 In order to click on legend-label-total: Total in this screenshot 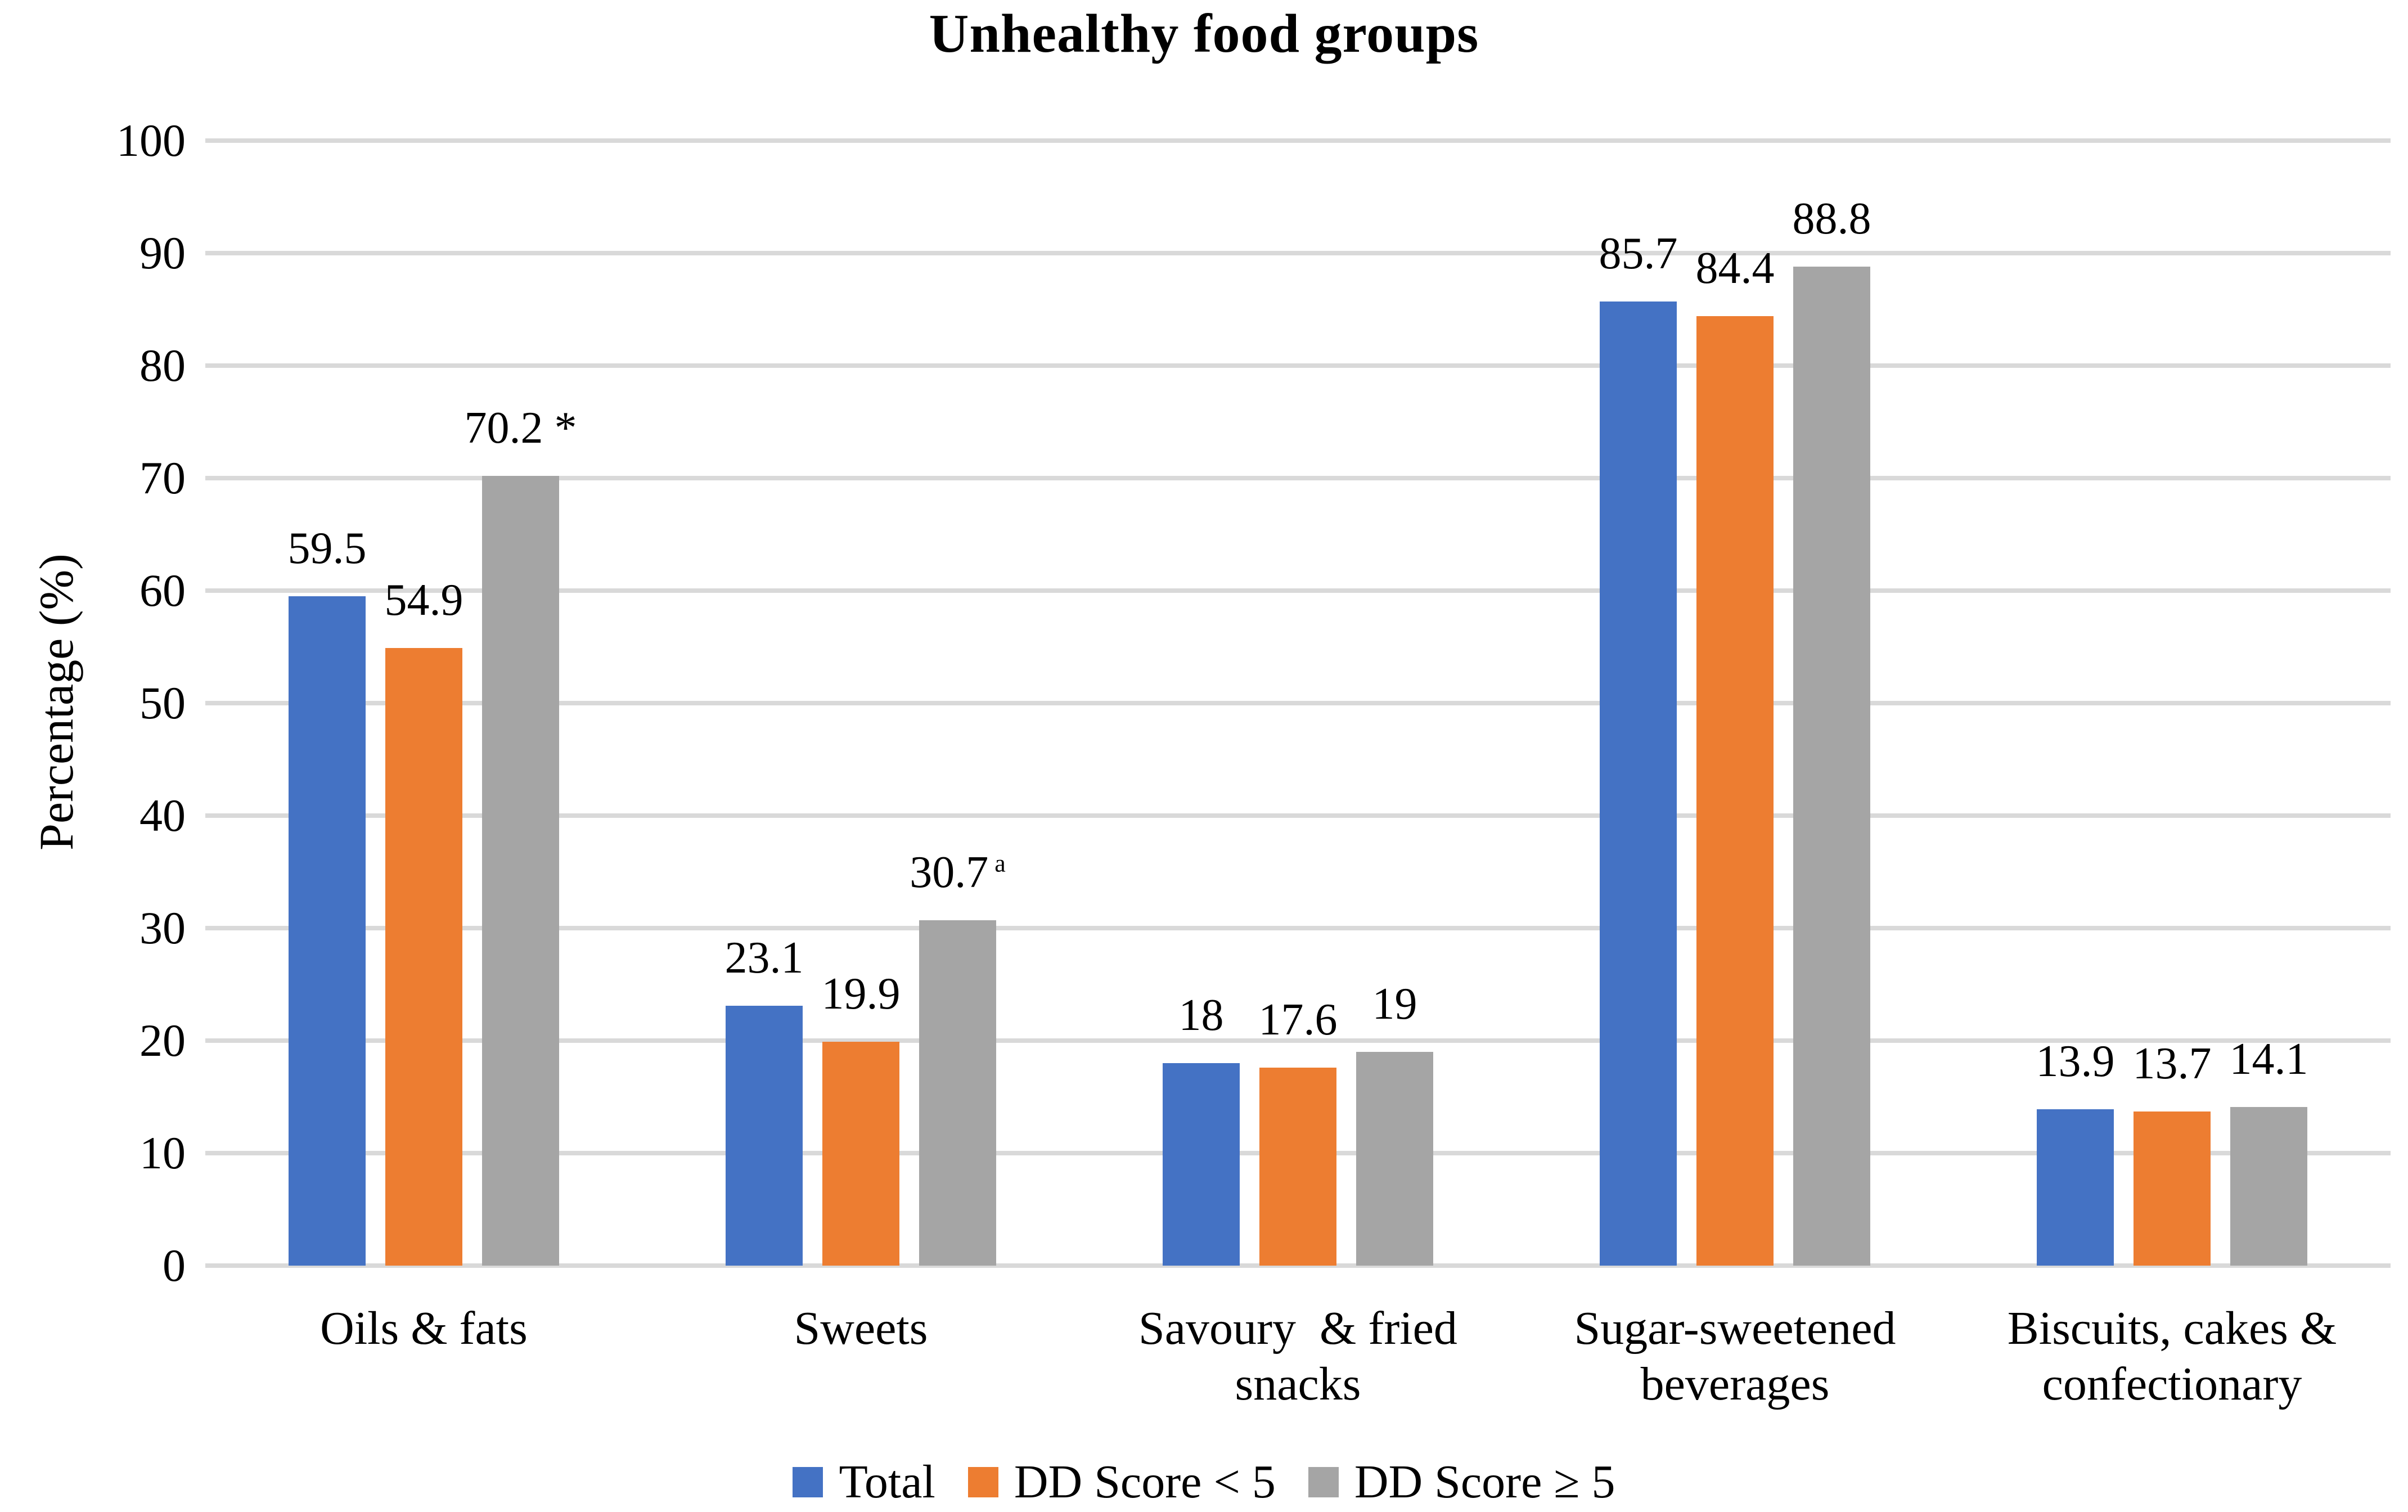, I will do `click(887, 1482)`.